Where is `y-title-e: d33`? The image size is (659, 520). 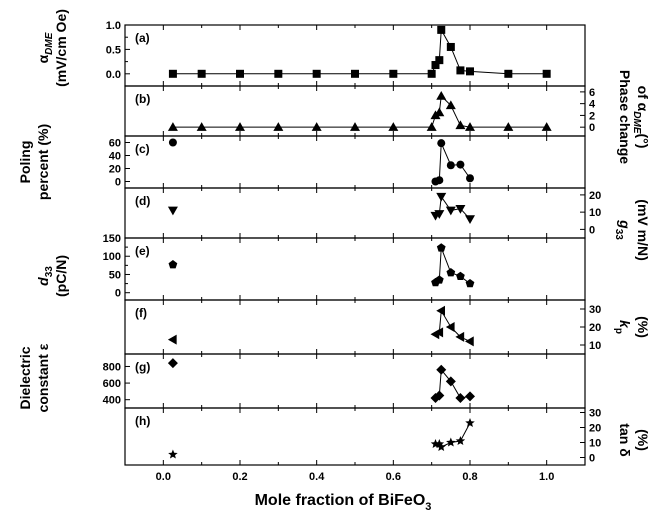 y-title-e: d33 is located at coordinates (45, 276).